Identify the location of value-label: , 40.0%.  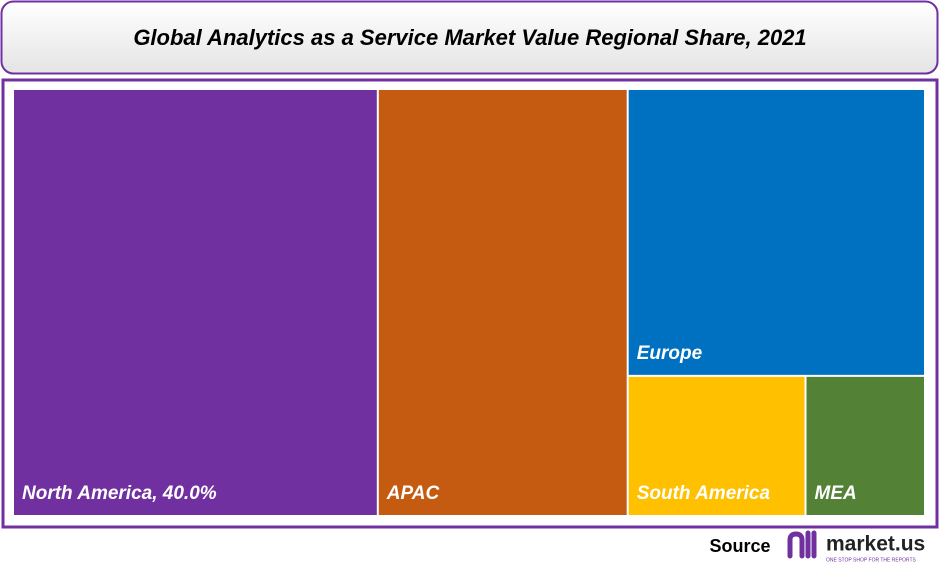
(184, 493).